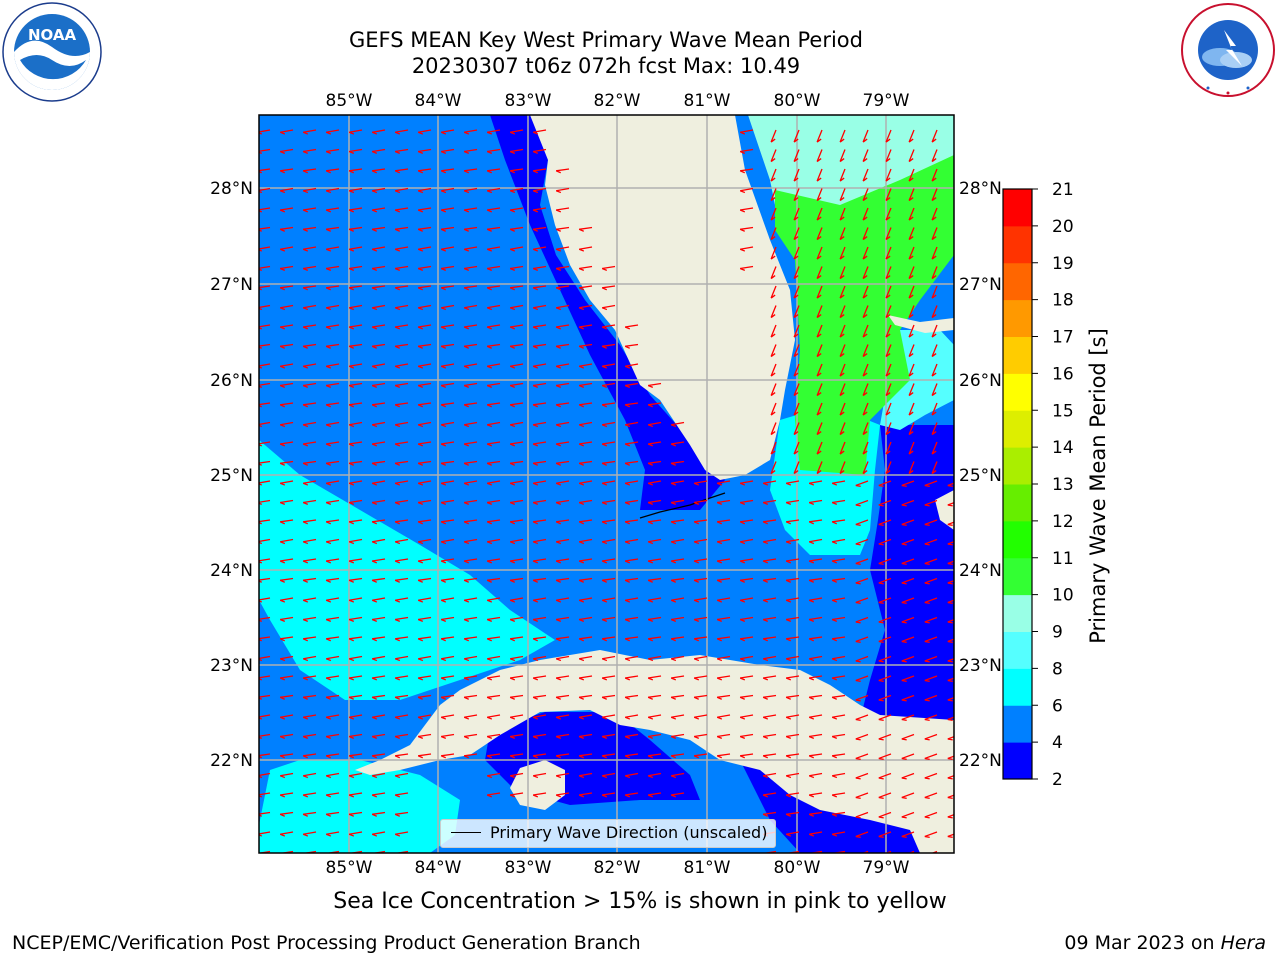  Describe the element at coordinates (349, 868) in the screenshot. I see `lon-label-bottom: 85°W` at that location.